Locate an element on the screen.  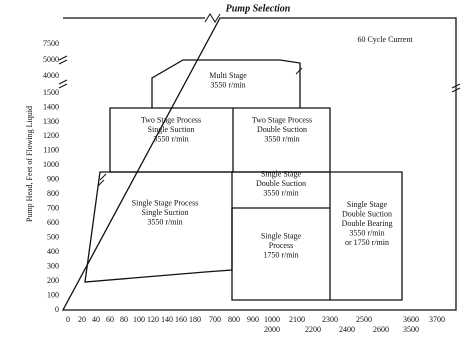
x-tick-label: 80 is located at coordinates (124, 319).